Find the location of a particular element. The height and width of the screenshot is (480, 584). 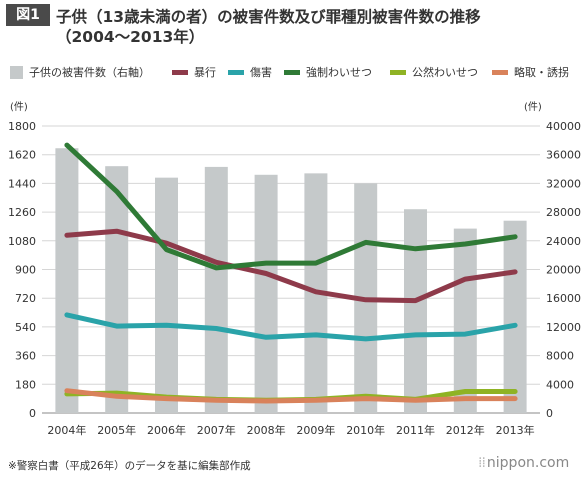

legend-item-abduction: 略取・誘拐 is located at coordinates (530, 72).